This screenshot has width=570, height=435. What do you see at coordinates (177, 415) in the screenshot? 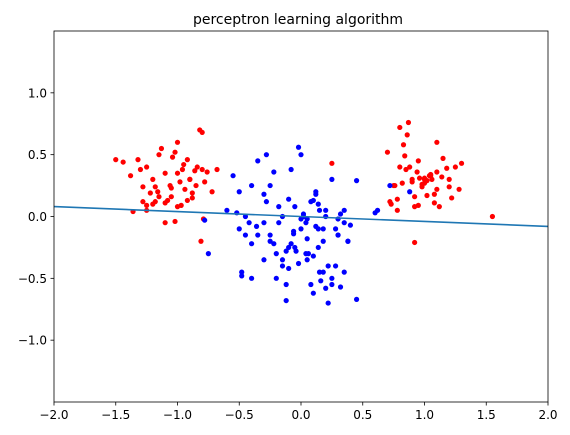
I see `x-tick-label: −1.0` at bounding box center [177, 415].